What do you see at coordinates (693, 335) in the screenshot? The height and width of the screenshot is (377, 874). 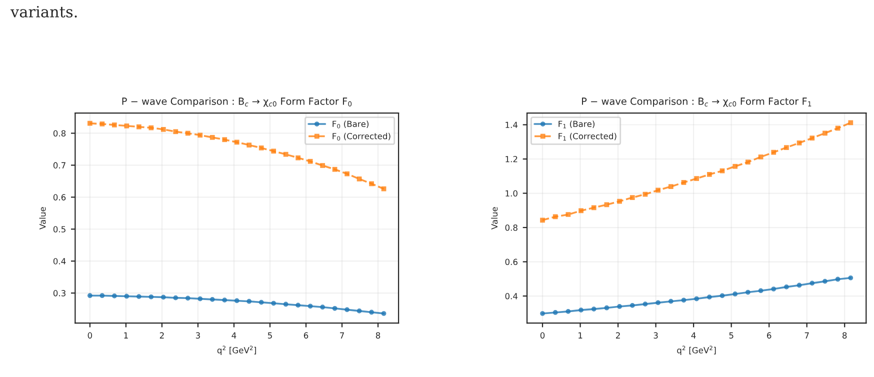 I see `x-tick-label: 4` at bounding box center [693, 335].